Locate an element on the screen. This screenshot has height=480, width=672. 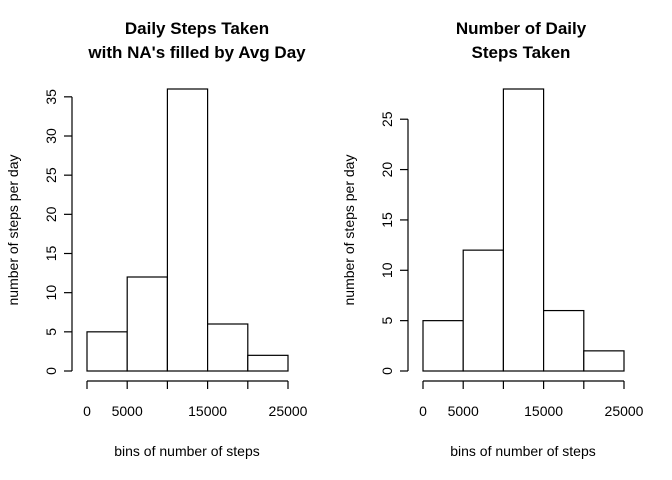
chart-title-line-2: Steps Taken is located at coordinates (521, 52).